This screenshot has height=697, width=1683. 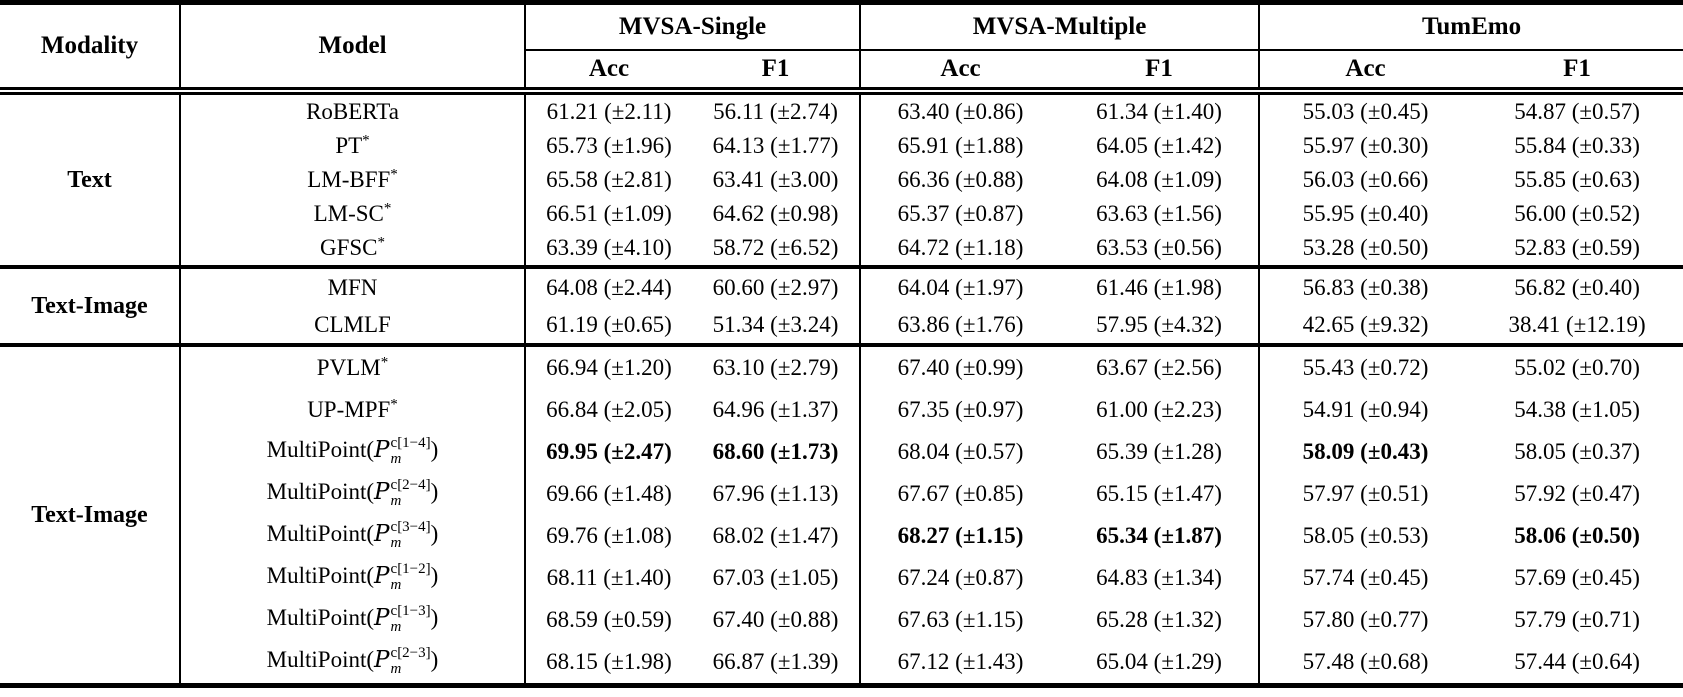 What do you see at coordinates (1365, 493) in the screenshot?
I see `value-cell: 57.97 (±0.51)` at bounding box center [1365, 493].